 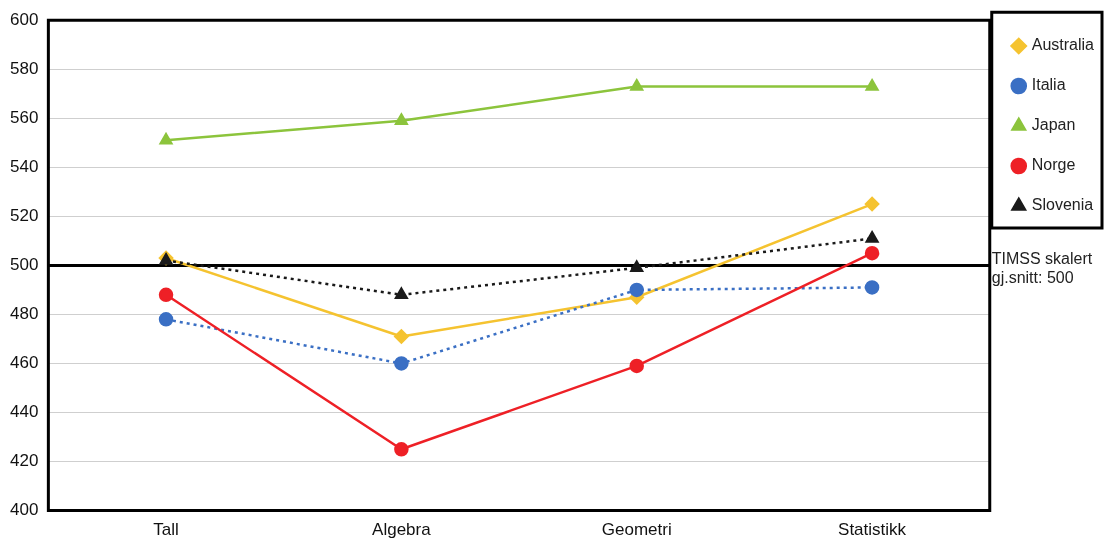 I want to click on legend-label: Norge, so click(x=1053, y=165).